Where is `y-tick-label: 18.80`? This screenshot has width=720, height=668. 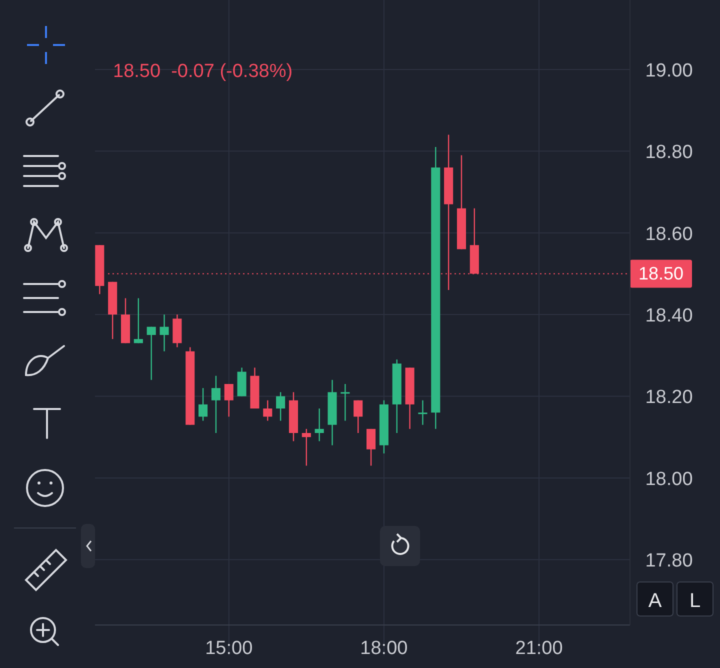 y-tick-label: 18.80 is located at coordinates (669, 153).